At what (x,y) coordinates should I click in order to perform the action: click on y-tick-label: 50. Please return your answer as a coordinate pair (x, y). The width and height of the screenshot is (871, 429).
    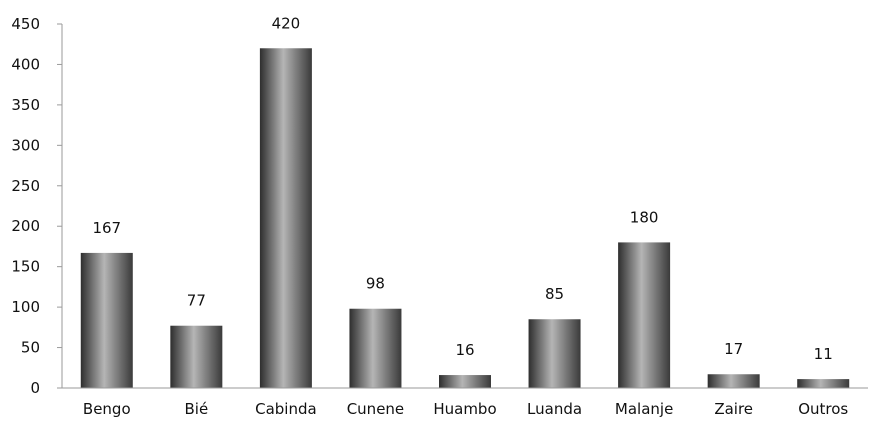
    Looking at the image, I should click on (30, 348).